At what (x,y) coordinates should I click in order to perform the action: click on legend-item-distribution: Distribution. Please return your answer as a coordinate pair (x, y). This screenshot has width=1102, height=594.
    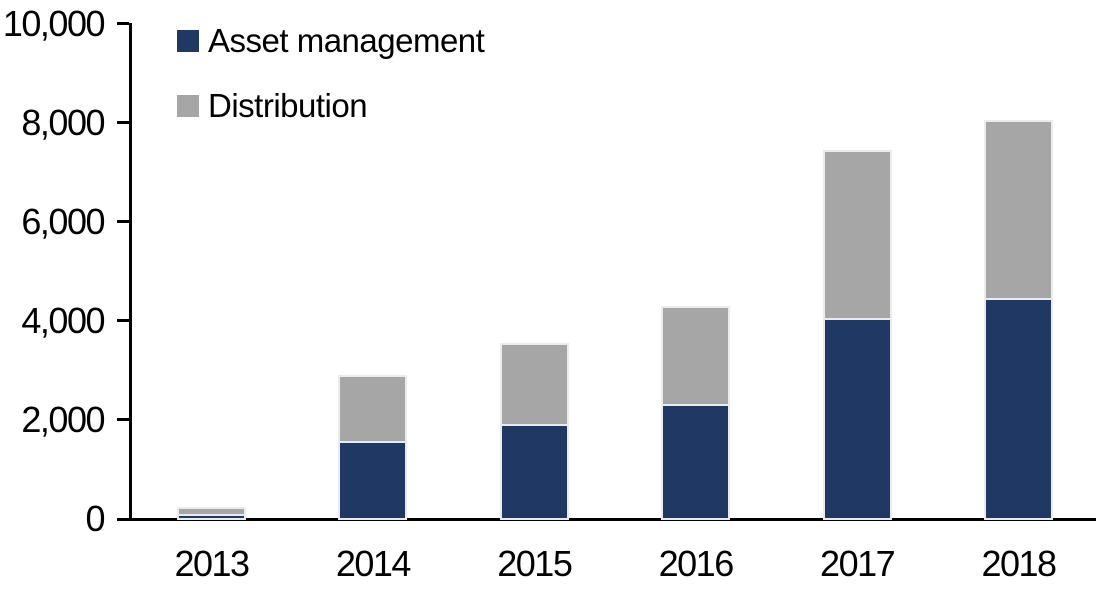
    Looking at the image, I should click on (330, 105).